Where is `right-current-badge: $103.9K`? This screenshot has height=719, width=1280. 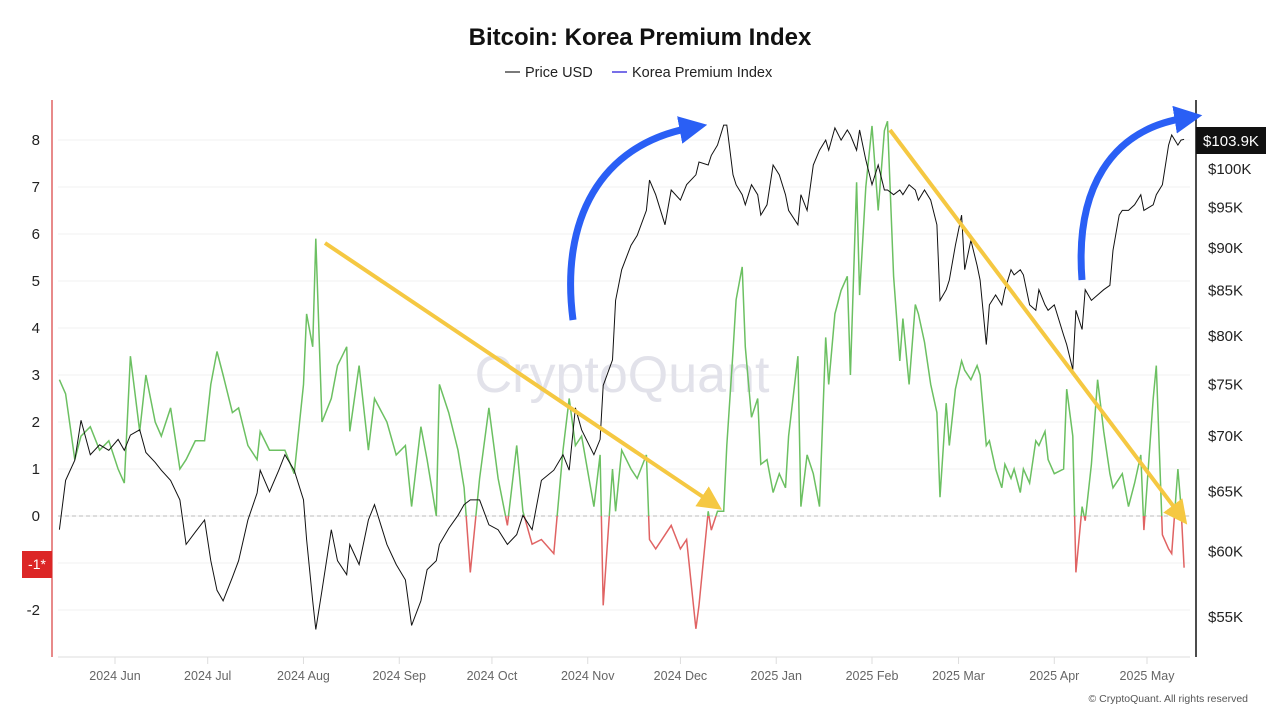
right-current-badge: $103.9K is located at coordinates (1231, 140).